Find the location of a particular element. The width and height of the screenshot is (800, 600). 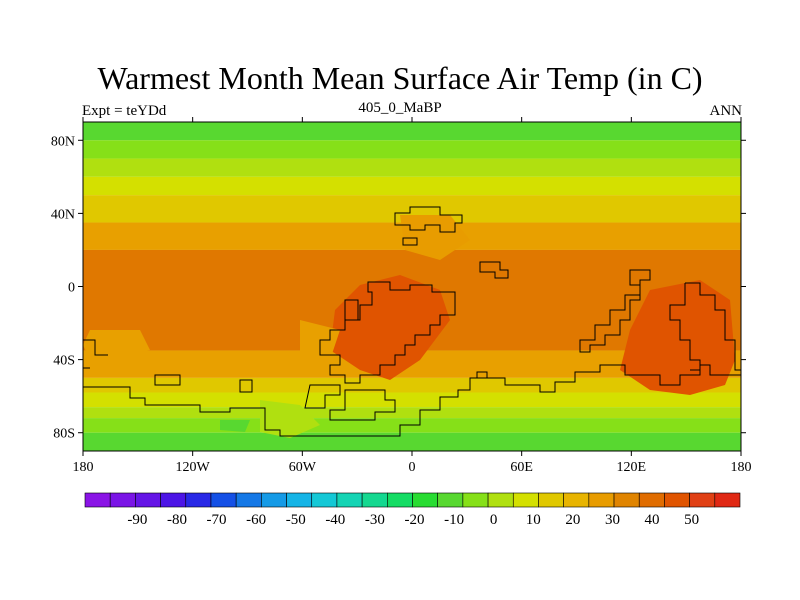

lon-tick-label: 120W is located at coordinates (193, 467).